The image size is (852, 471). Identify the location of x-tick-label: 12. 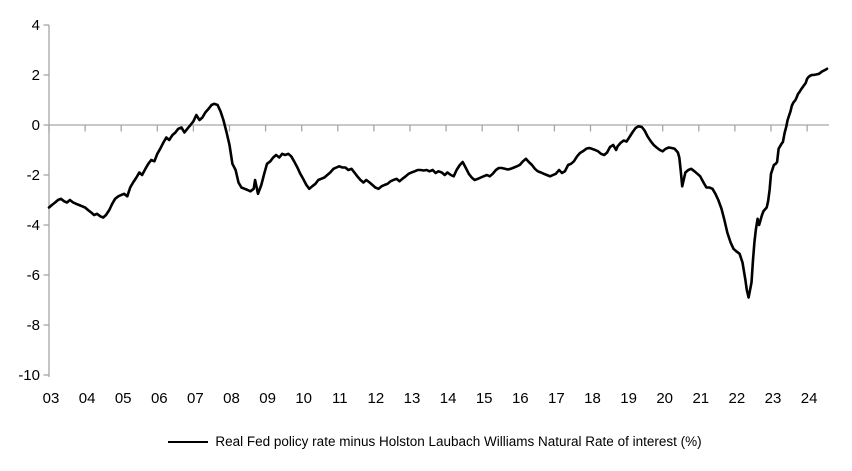
(376, 398).